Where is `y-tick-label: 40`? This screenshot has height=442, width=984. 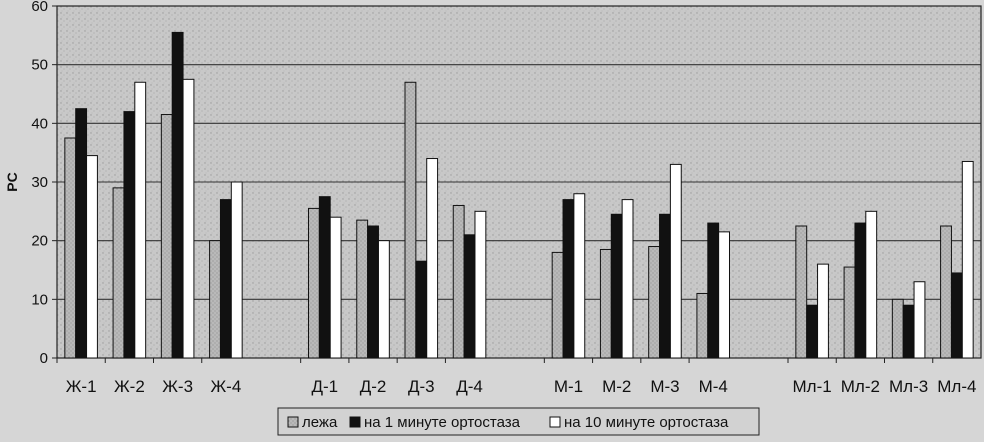 y-tick-label: 40 is located at coordinates (39, 123).